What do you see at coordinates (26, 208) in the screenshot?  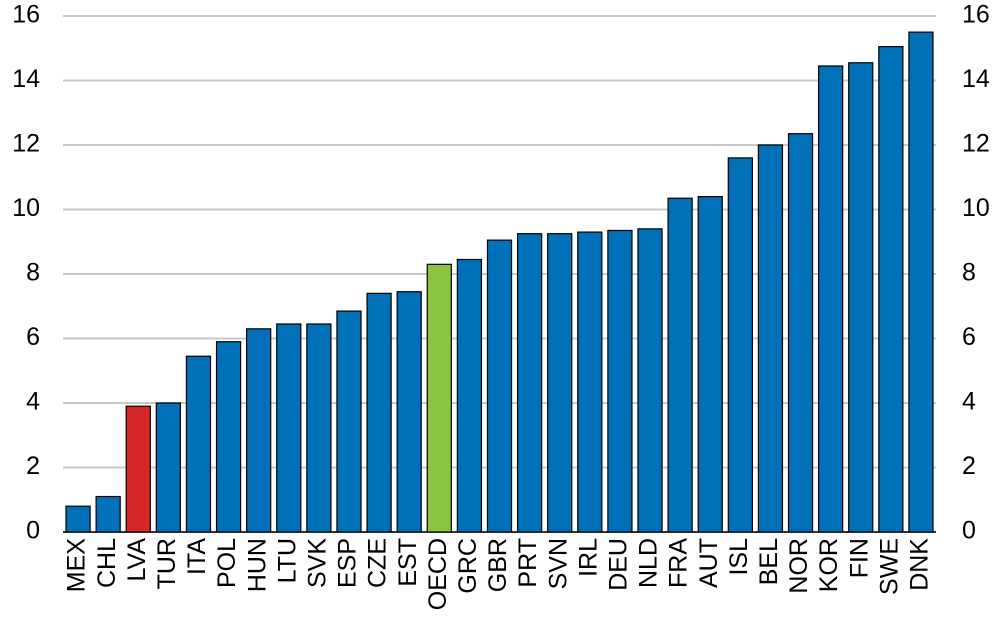 I see `y-tick-label: 10` at bounding box center [26, 208].